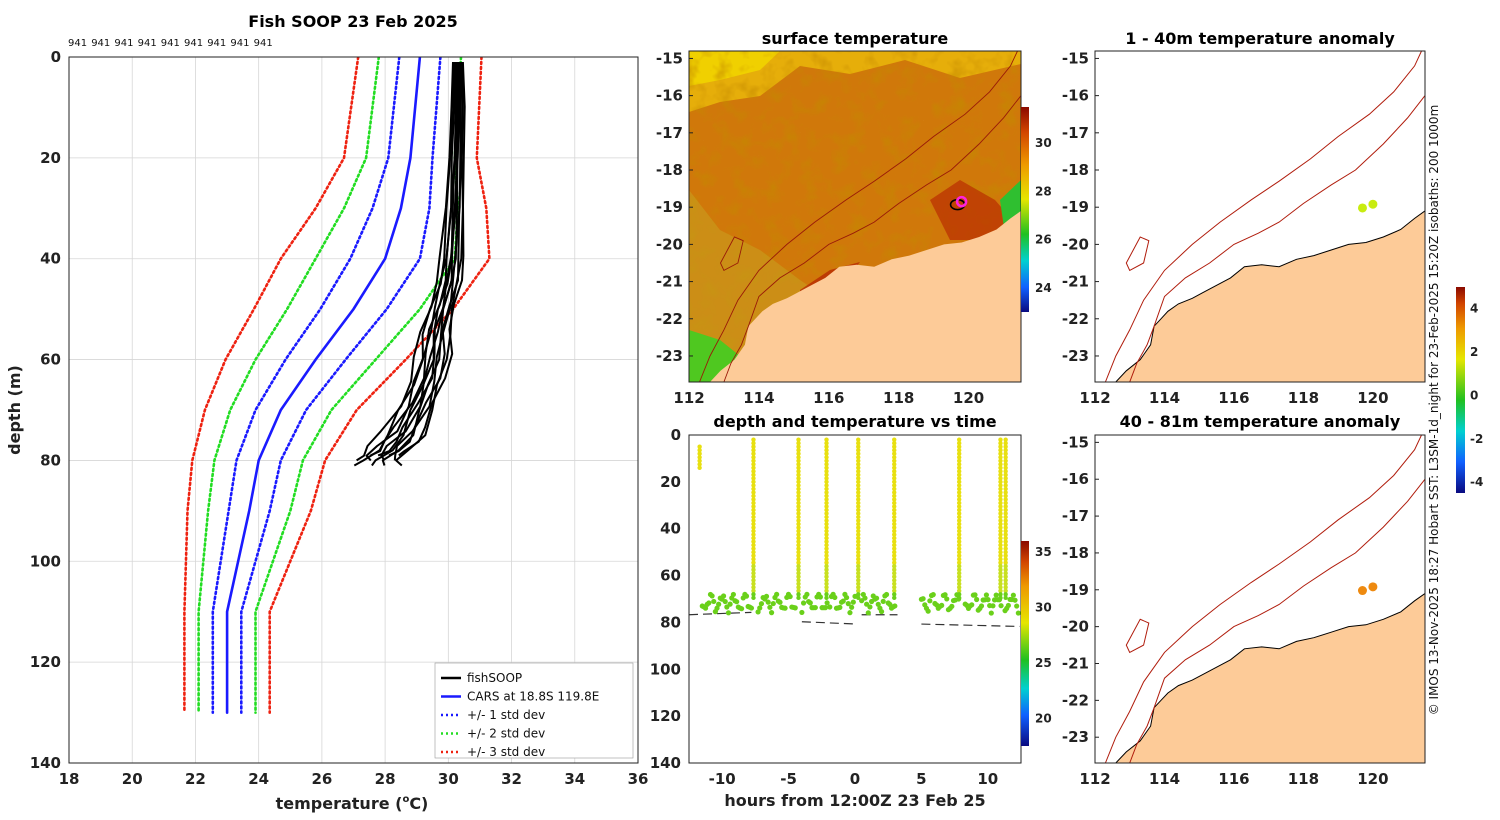 This screenshot has height=820, width=1500. What do you see at coordinates (968, 398) in the screenshot?
I see `x-tick-label: 120` at bounding box center [968, 398].